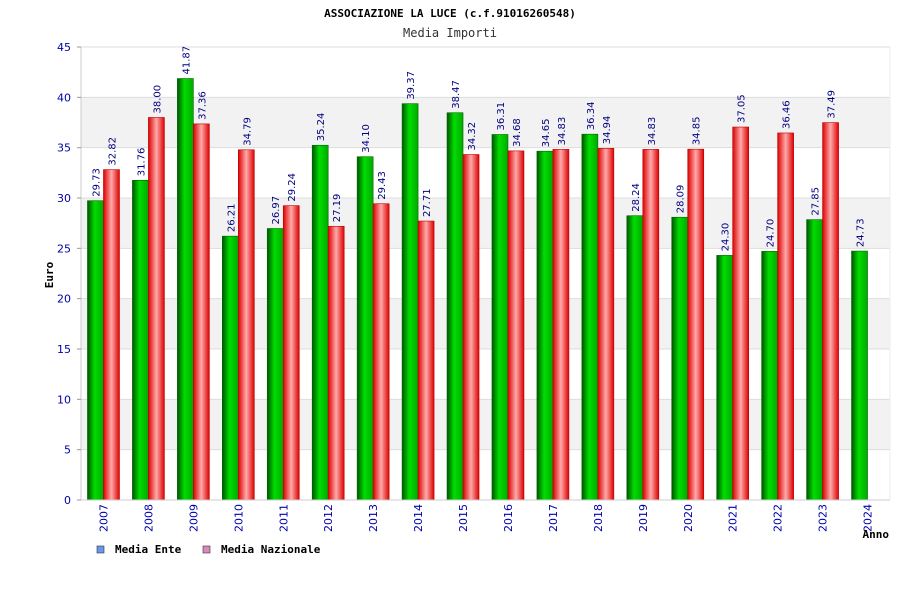 The height and width of the screenshot is (600, 900). What do you see at coordinates (545, 325) in the screenshot?
I see `bar-media-ente-2017` at bounding box center [545, 325].